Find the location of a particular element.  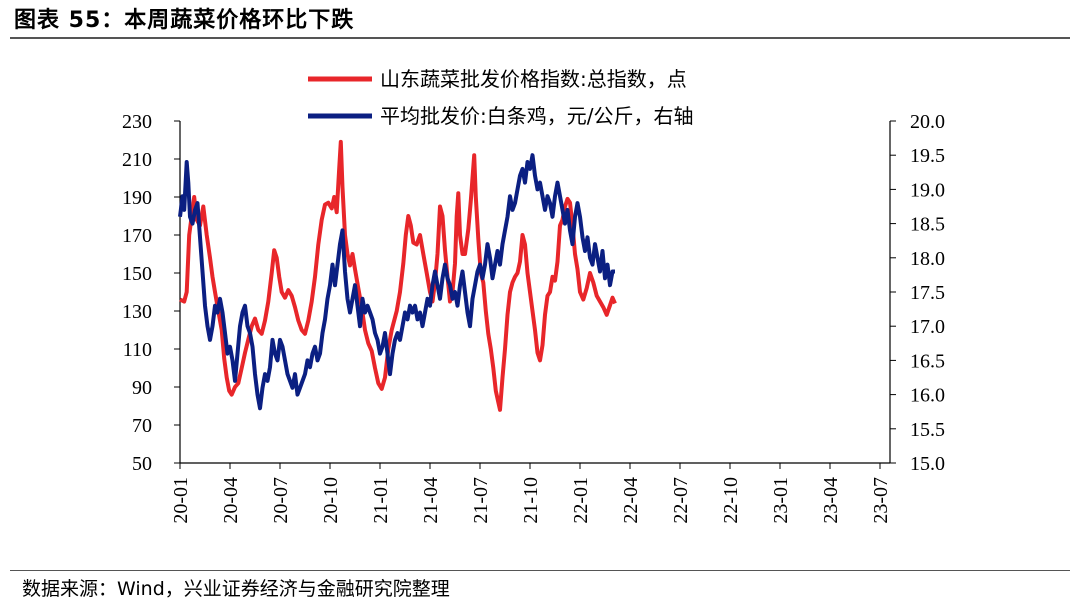

x-tick-label: 20-04 is located at coordinates (231, 500).